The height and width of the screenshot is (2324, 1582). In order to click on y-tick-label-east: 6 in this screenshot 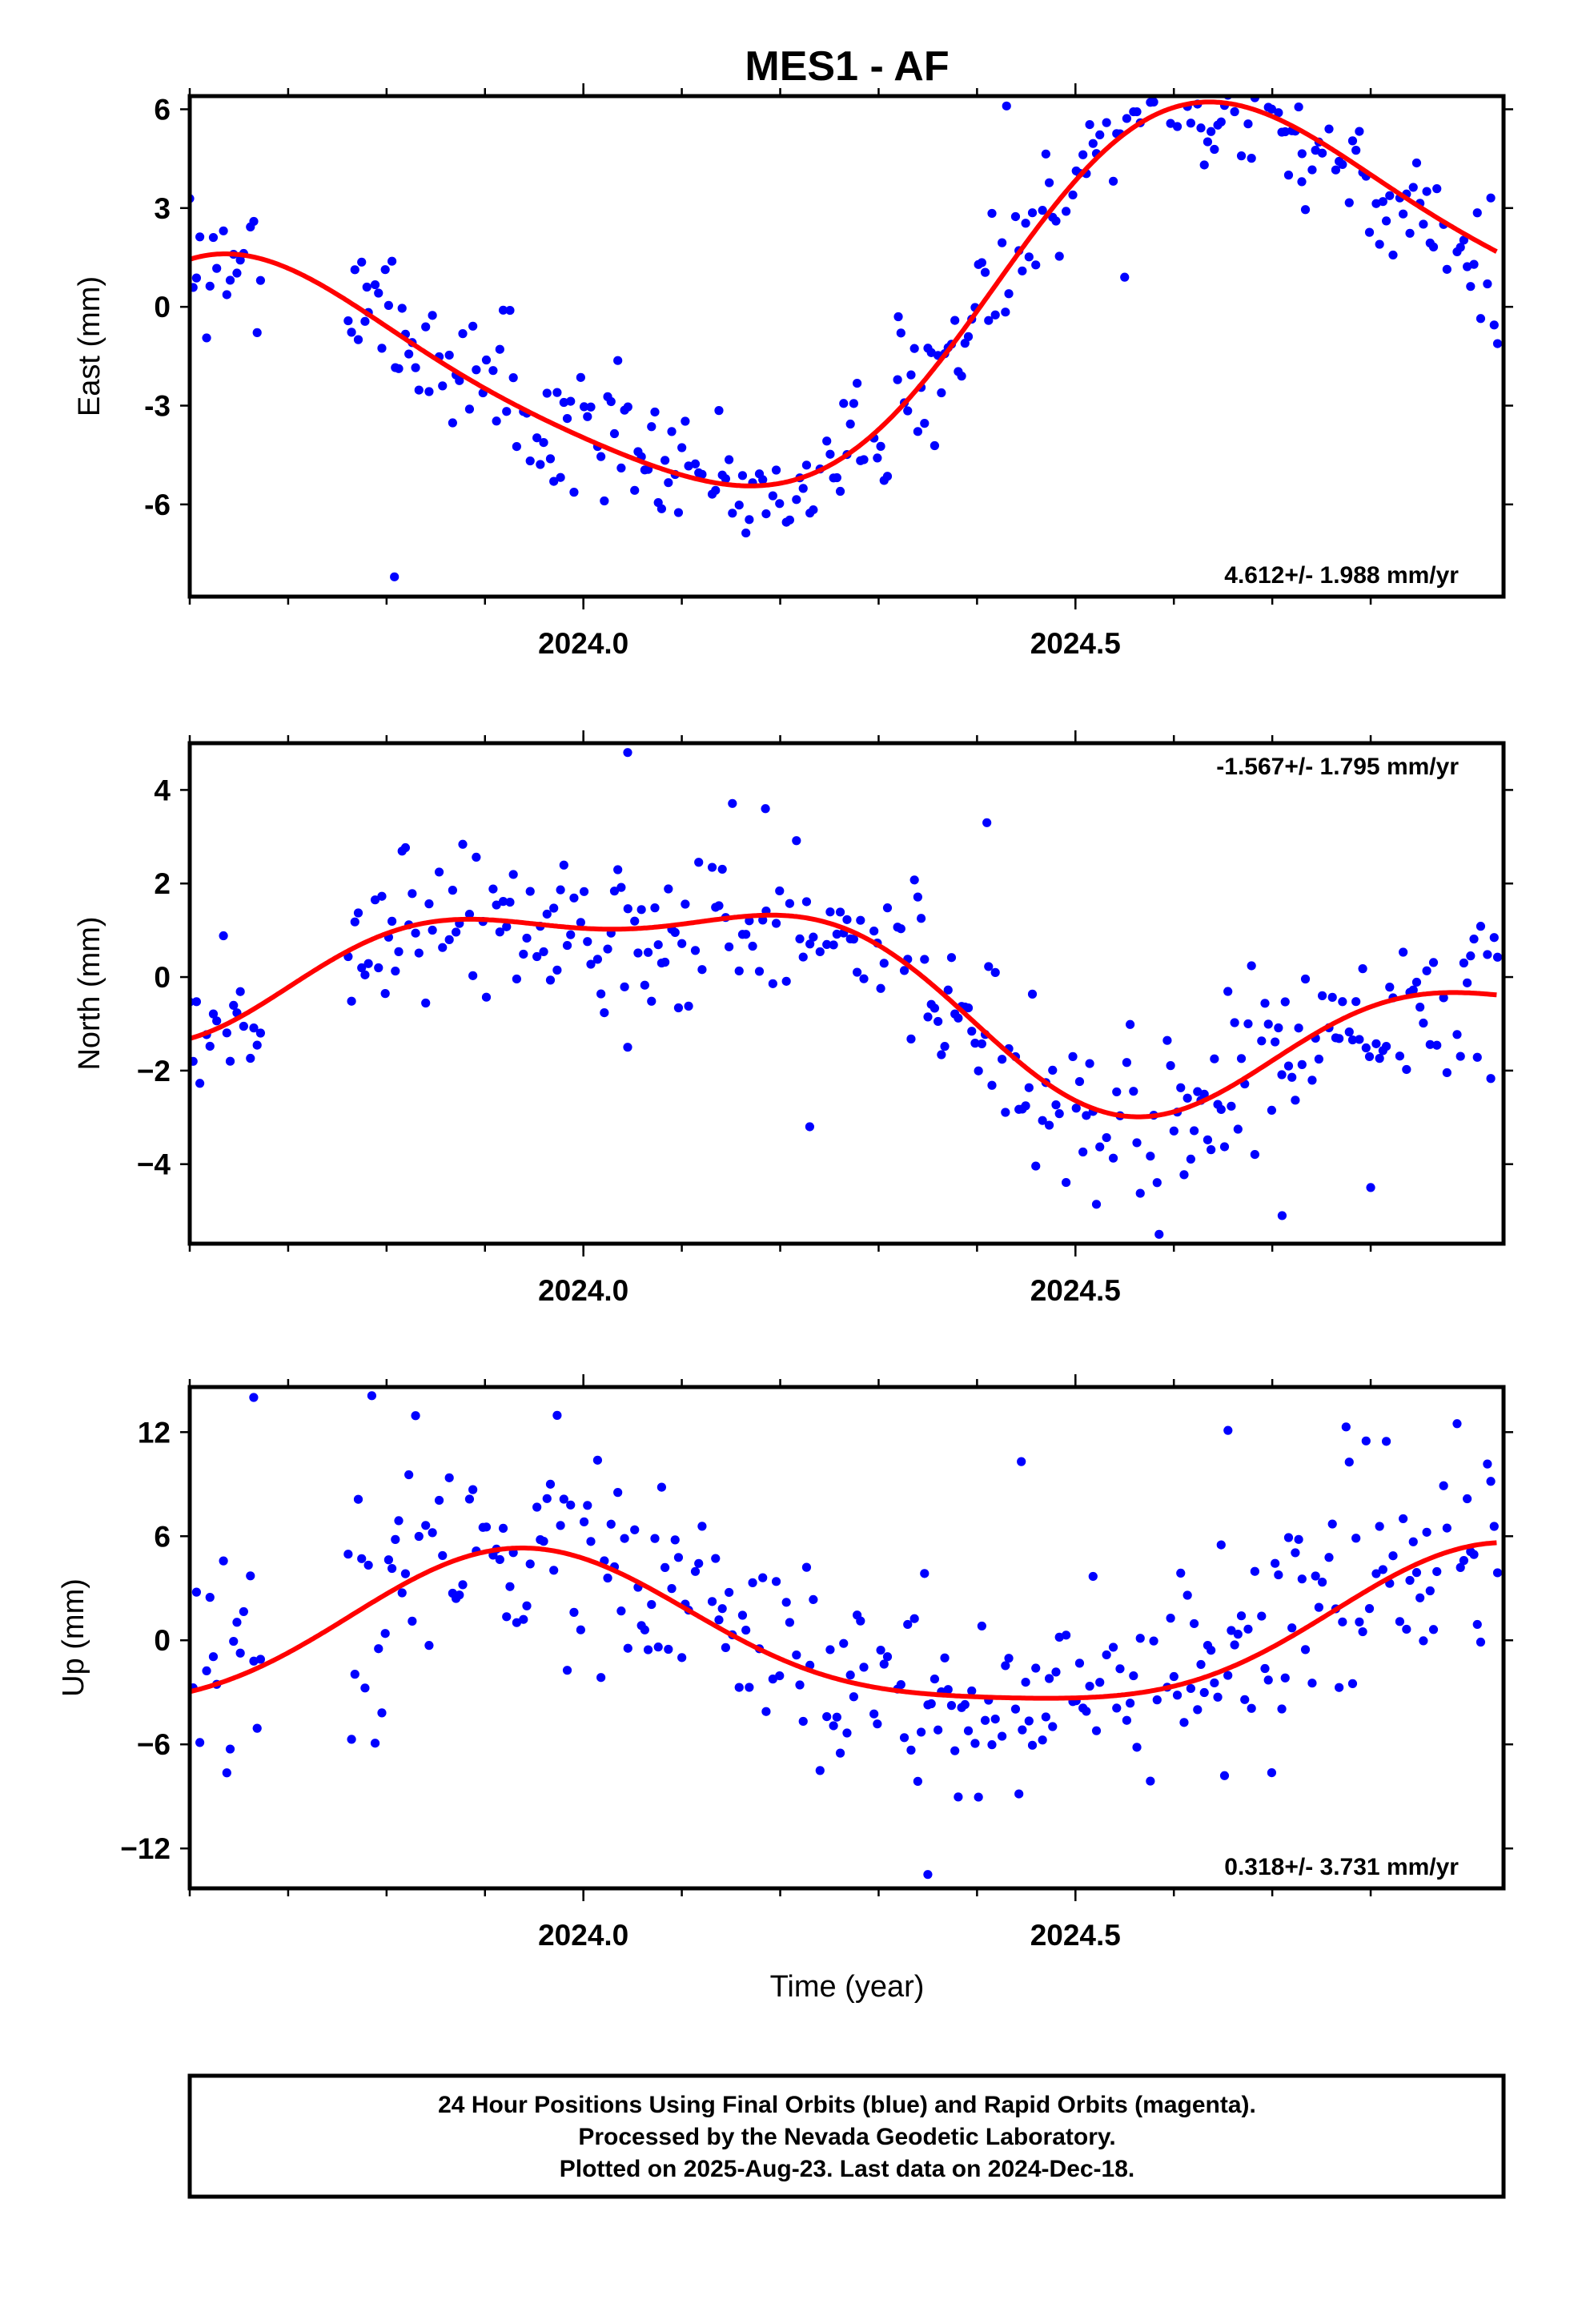, I will do `click(162, 109)`.